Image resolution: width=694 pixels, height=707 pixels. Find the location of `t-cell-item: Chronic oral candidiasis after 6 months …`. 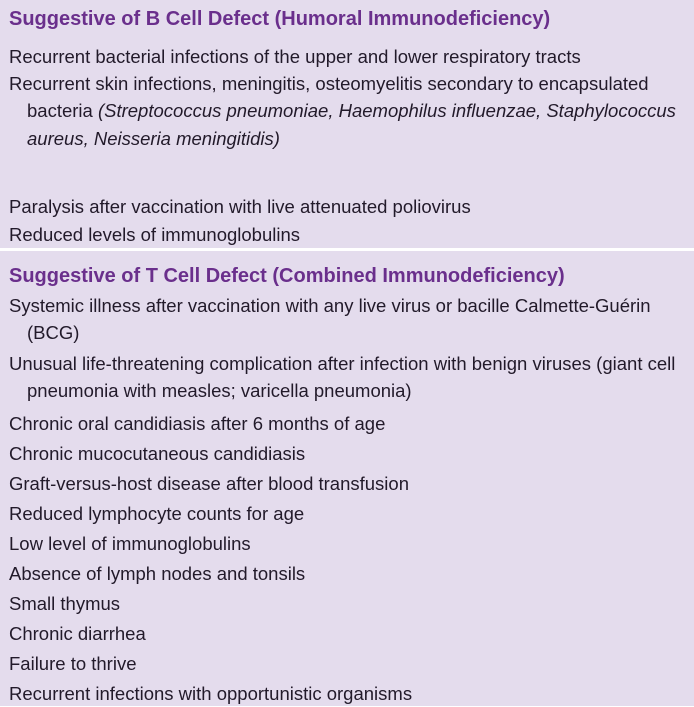

t-cell-item: Chronic oral candidiasis after 6 months … is located at coordinates (197, 423).